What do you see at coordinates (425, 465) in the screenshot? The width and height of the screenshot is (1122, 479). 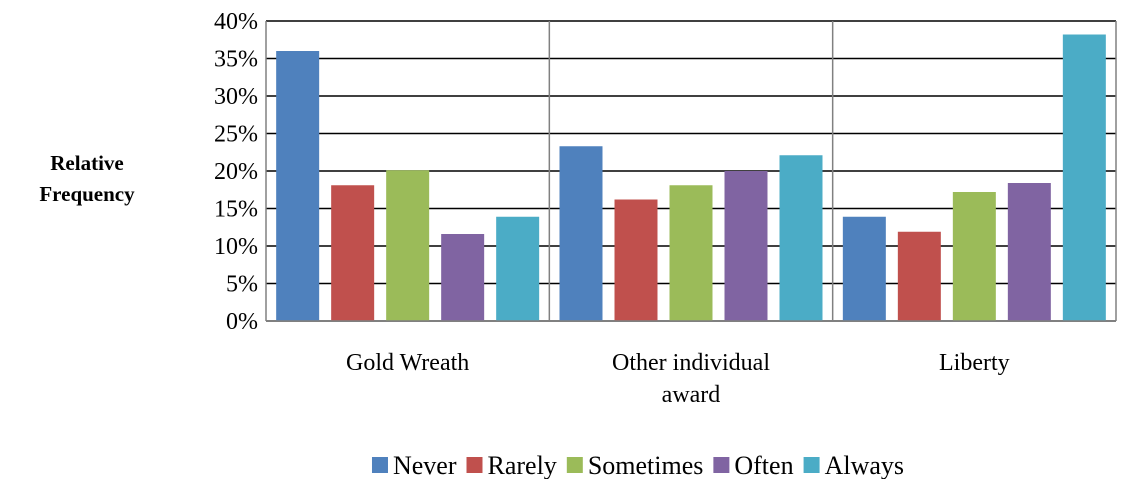 I see `legend-label: Never` at bounding box center [425, 465].